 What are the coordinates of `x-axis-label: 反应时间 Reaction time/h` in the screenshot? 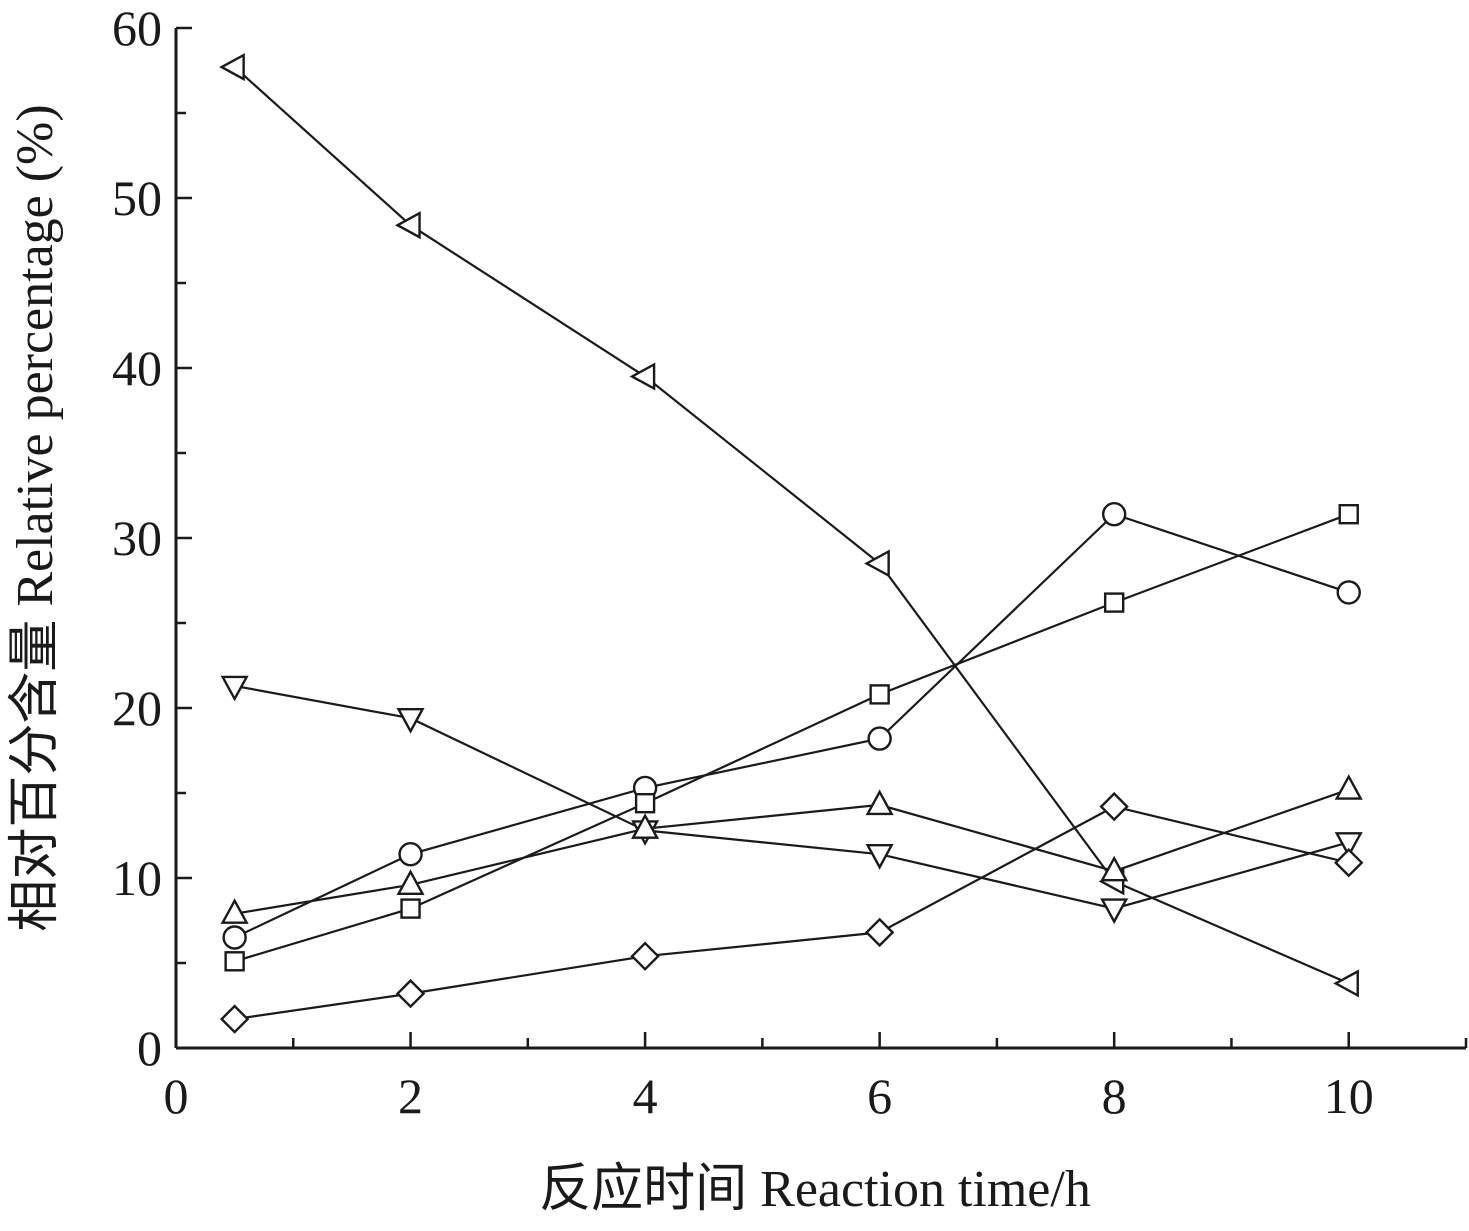 It's located at (815, 1189).